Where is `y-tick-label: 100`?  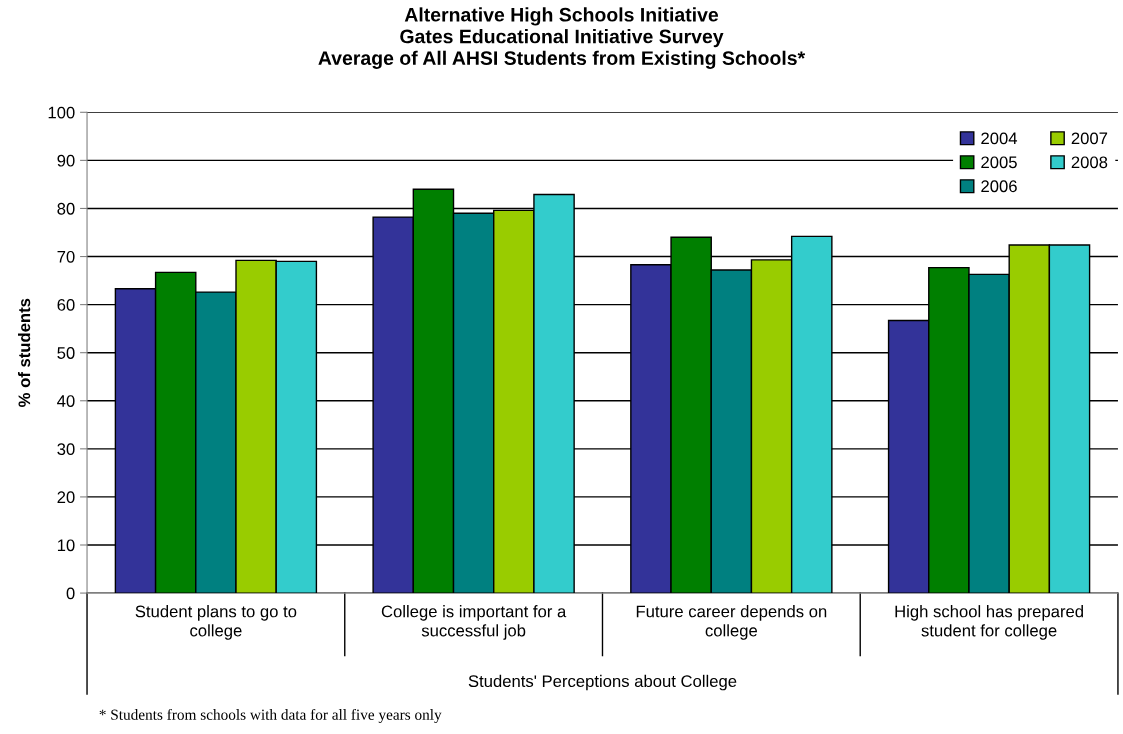
y-tick-label: 100 is located at coordinates (61, 112).